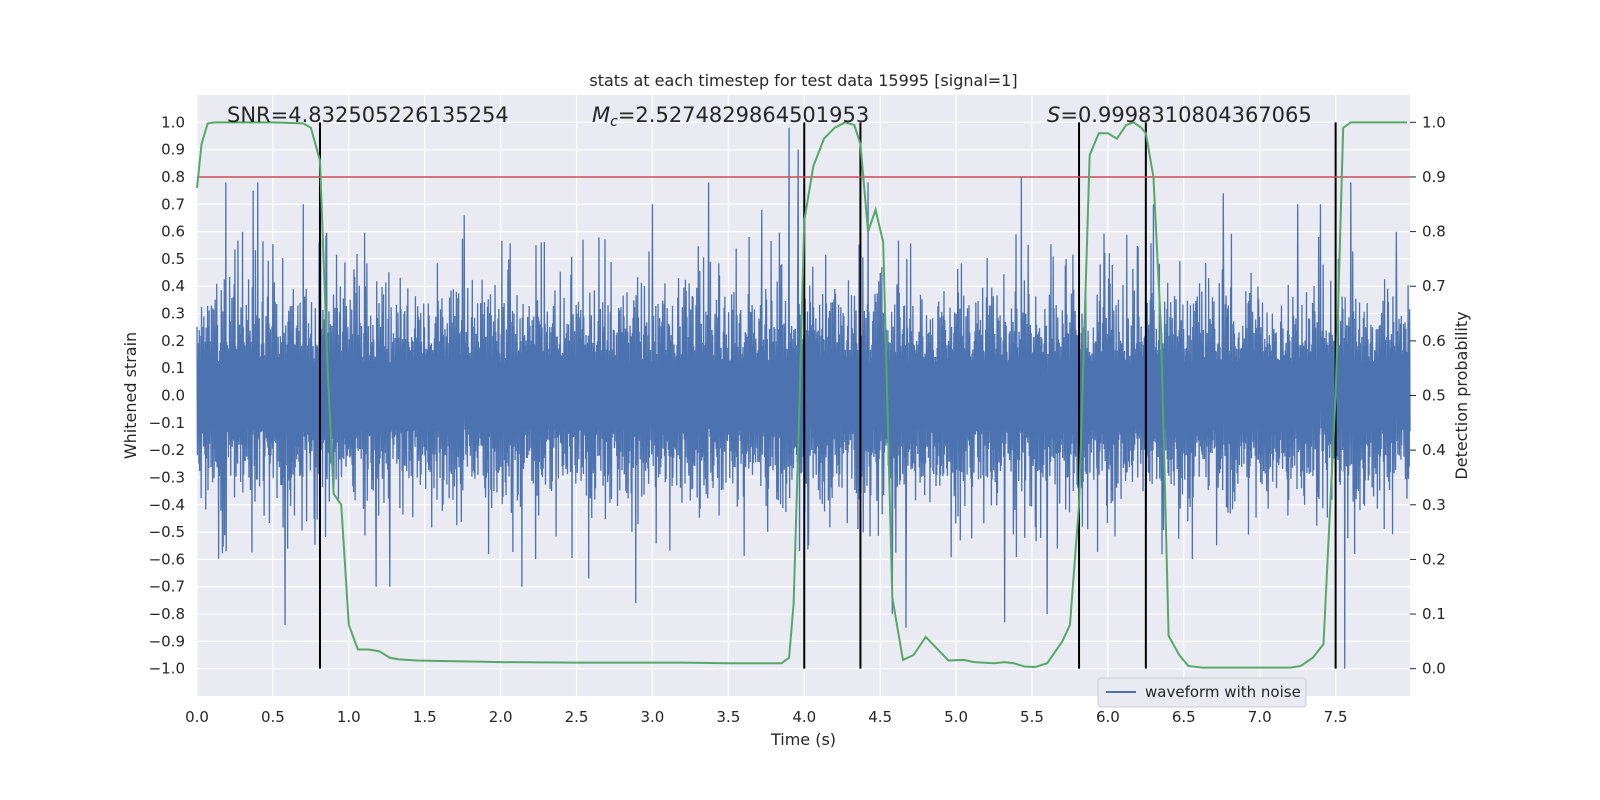  What do you see at coordinates (173, 314) in the screenshot?
I see `y-left-tick-label: 0.3` at bounding box center [173, 314].